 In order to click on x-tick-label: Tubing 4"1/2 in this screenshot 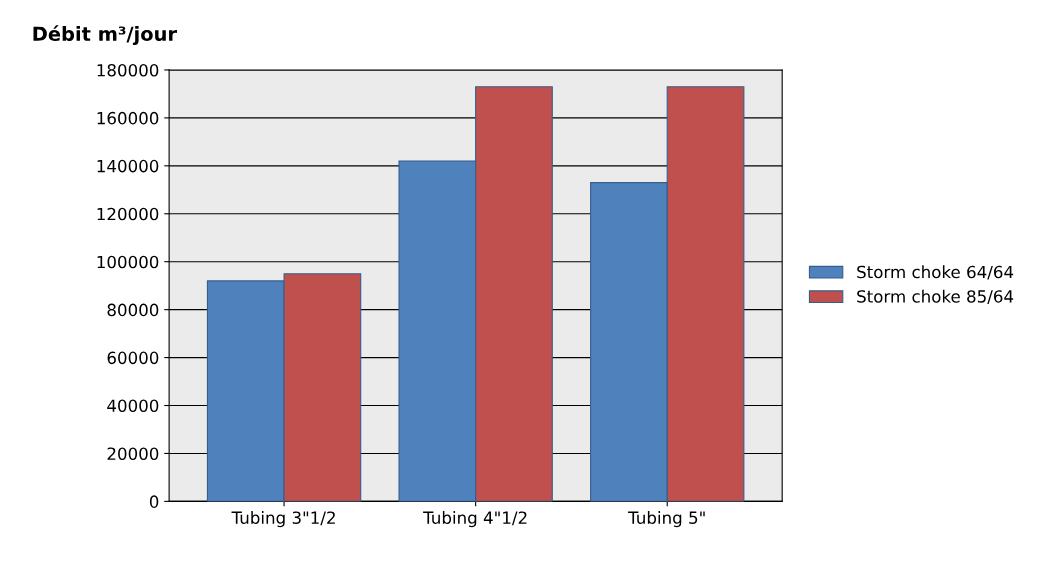, I will do `click(475, 519)`.